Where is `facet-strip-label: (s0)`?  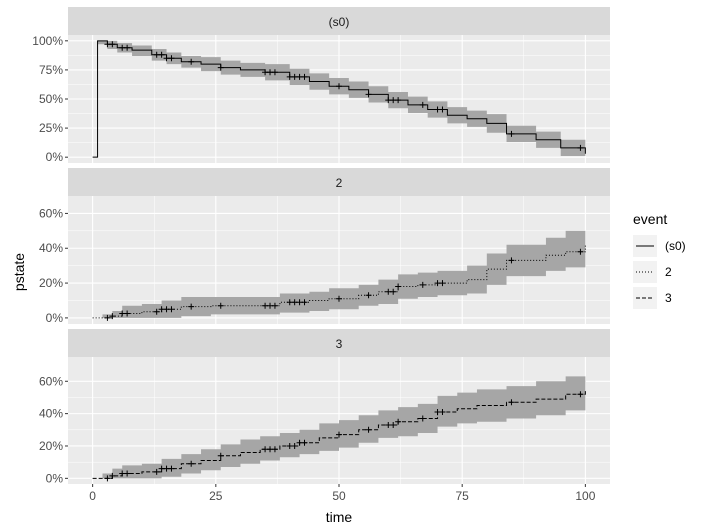
facet-strip-label: (s0) is located at coordinates (339, 22).